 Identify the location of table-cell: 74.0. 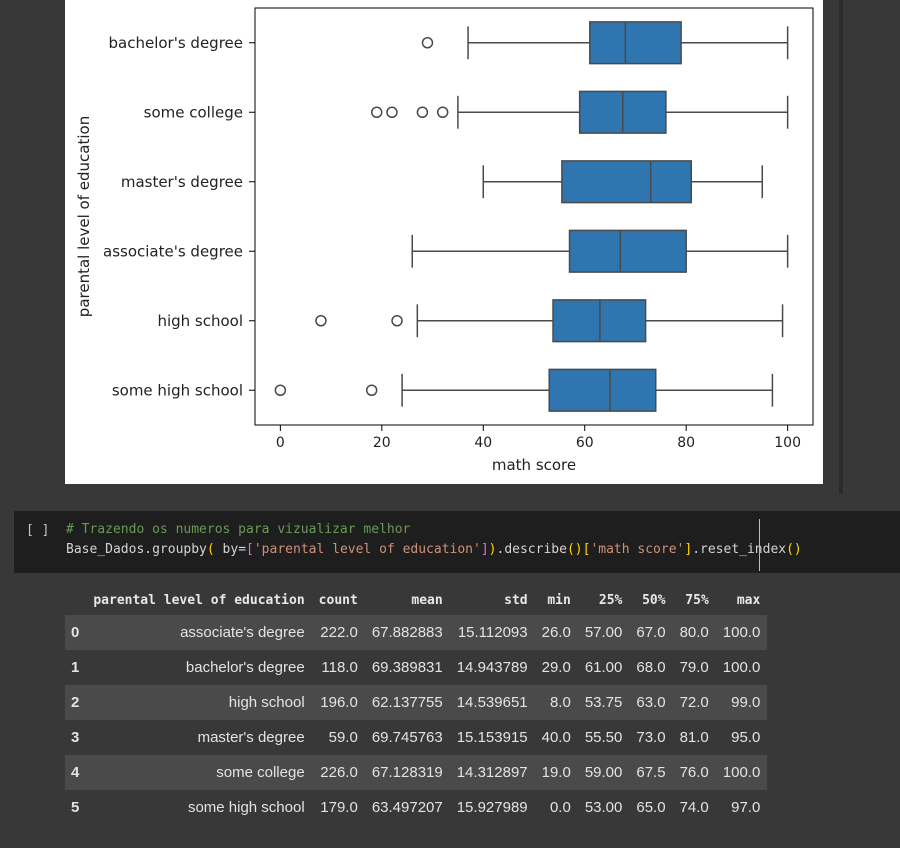
(694, 807).